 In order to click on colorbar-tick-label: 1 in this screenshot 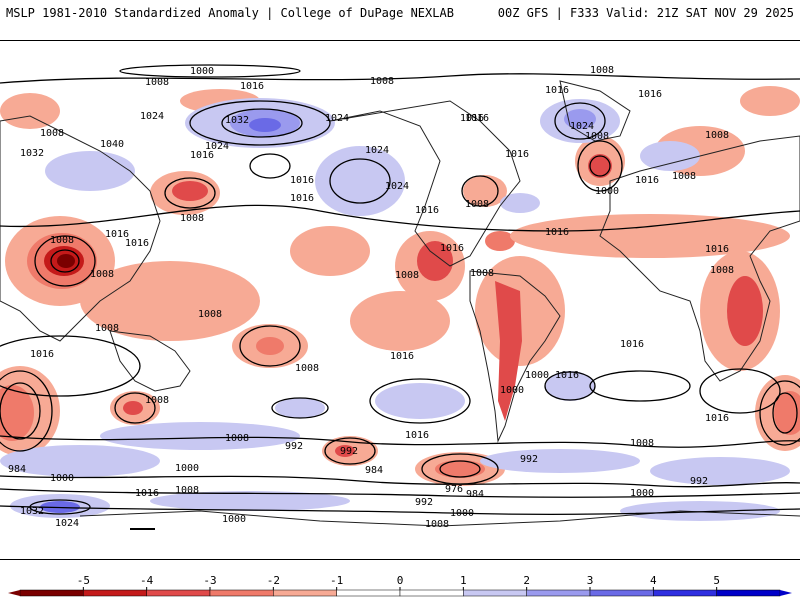, I will do `click(463, 580)`.